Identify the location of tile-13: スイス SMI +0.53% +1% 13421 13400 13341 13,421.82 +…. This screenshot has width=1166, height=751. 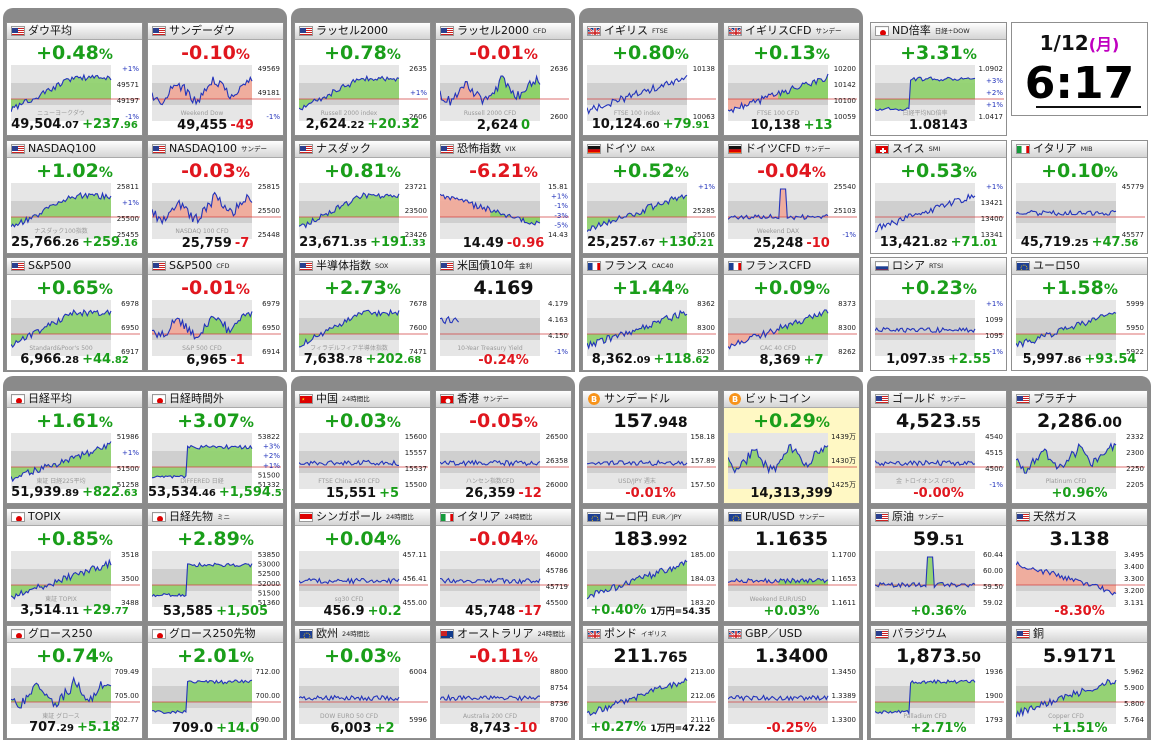
(938, 197).